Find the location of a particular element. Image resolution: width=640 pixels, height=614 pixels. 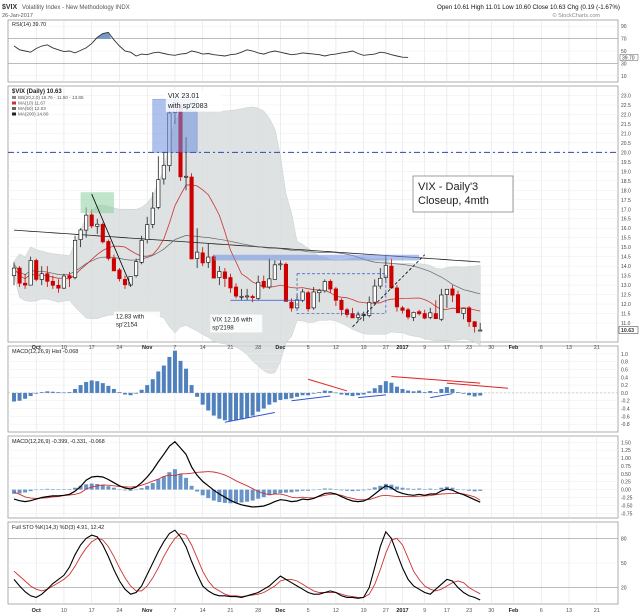

x-tick-label: 23 is located at coordinates (469, 348).